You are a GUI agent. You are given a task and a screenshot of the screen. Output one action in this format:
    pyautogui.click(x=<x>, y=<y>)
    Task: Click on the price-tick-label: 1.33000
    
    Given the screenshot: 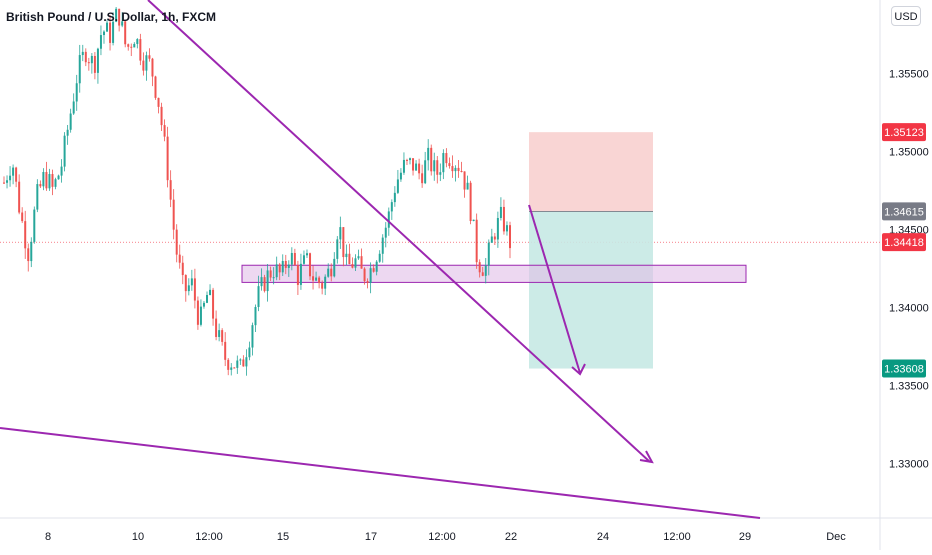 What is the action you would take?
    pyautogui.click(x=909, y=464)
    